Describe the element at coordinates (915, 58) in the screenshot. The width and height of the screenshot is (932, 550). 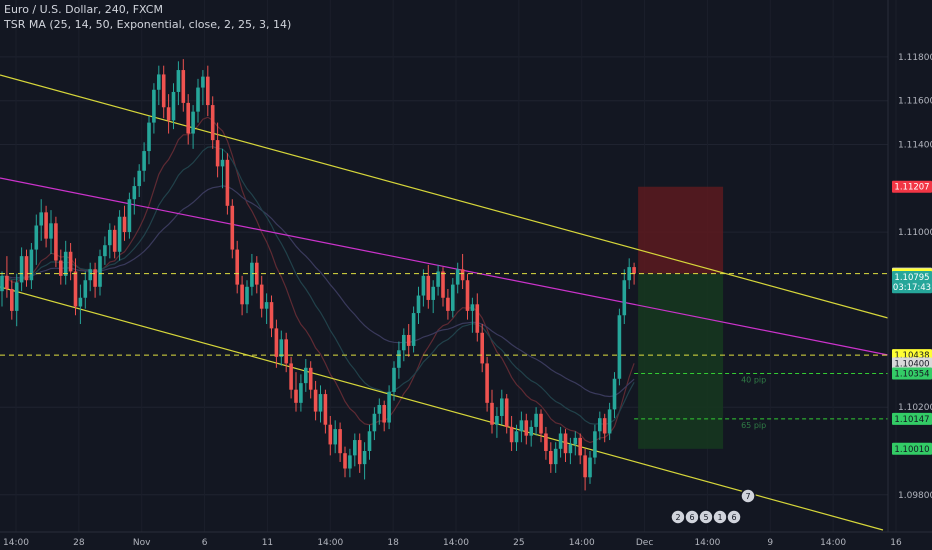
I see `price-tick-label: 1.11800` at that location.